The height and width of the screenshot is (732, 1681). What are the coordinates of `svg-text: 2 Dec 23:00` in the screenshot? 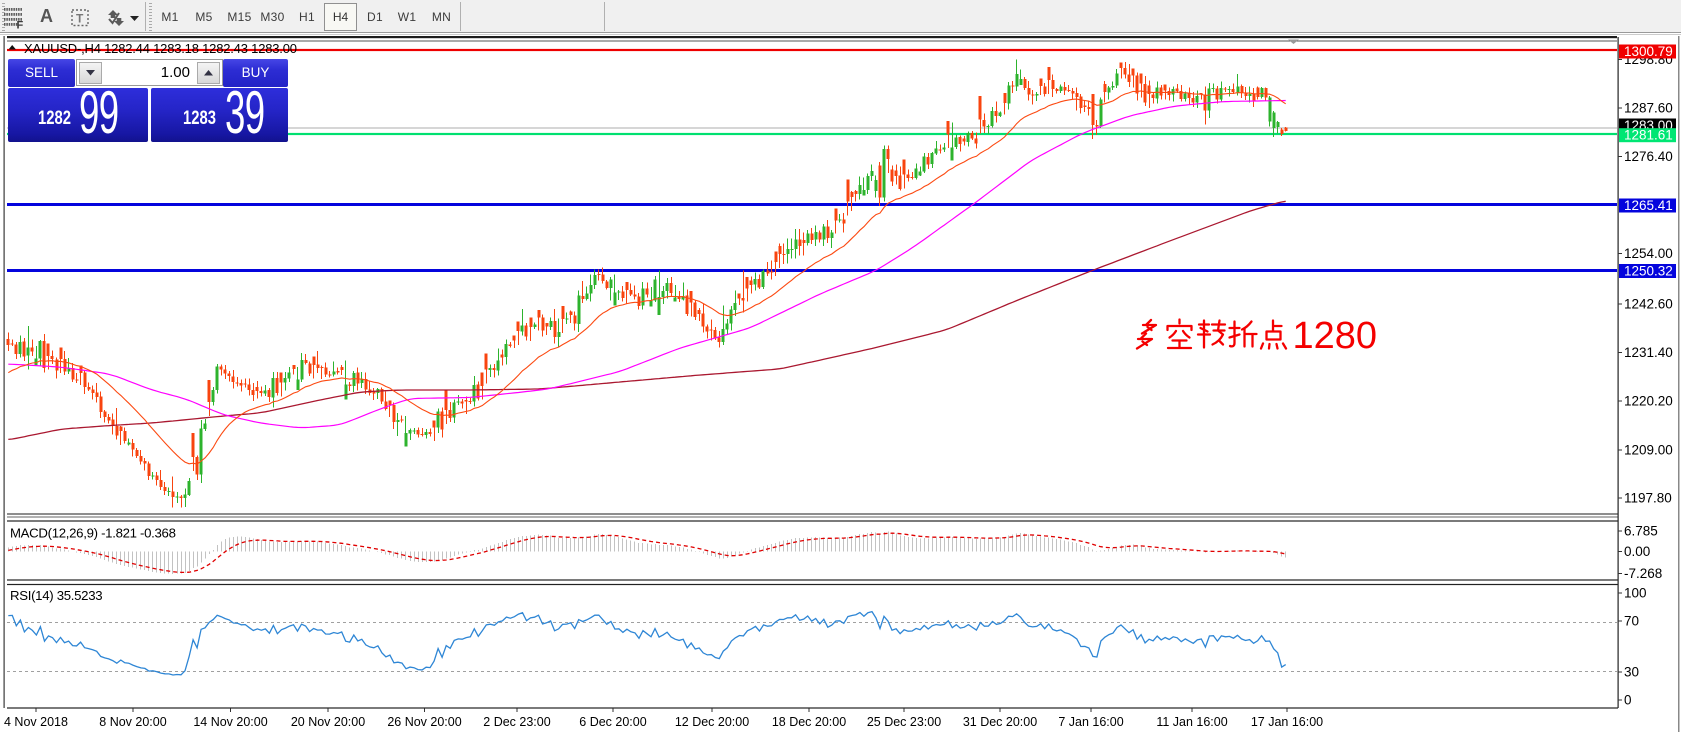 It's located at (516, 722).